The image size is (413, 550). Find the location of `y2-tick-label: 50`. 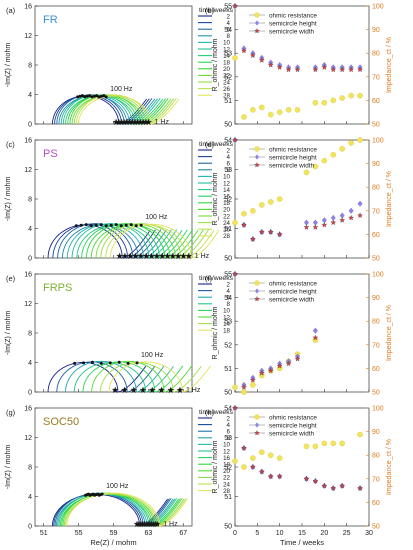

y2-tick-label: 50 is located at coordinates (376, 527).